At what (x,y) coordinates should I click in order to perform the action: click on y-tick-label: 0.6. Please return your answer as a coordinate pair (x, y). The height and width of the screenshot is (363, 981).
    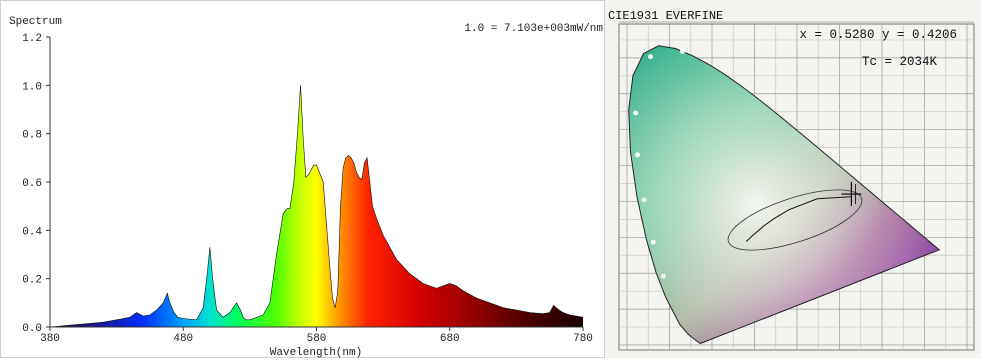
    Looking at the image, I should click on (32, 184).